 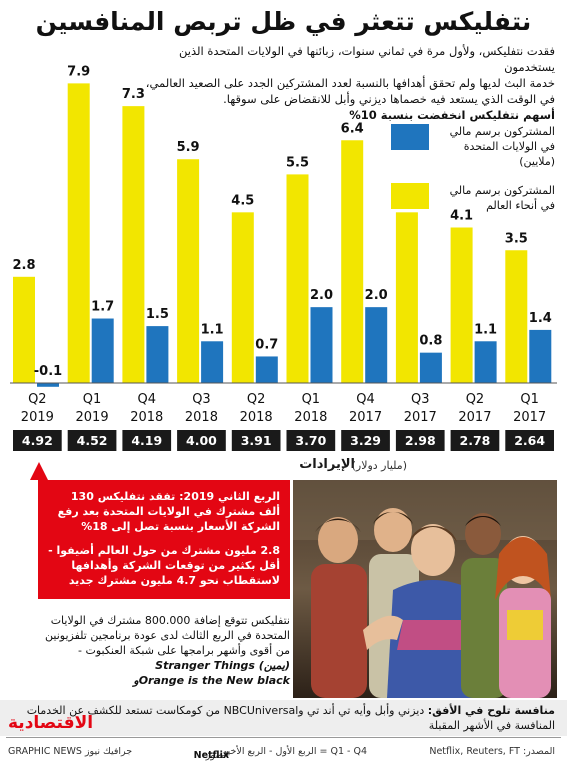 I want to click on revenue-label: الإيرادات, so click(x=327, y=464).